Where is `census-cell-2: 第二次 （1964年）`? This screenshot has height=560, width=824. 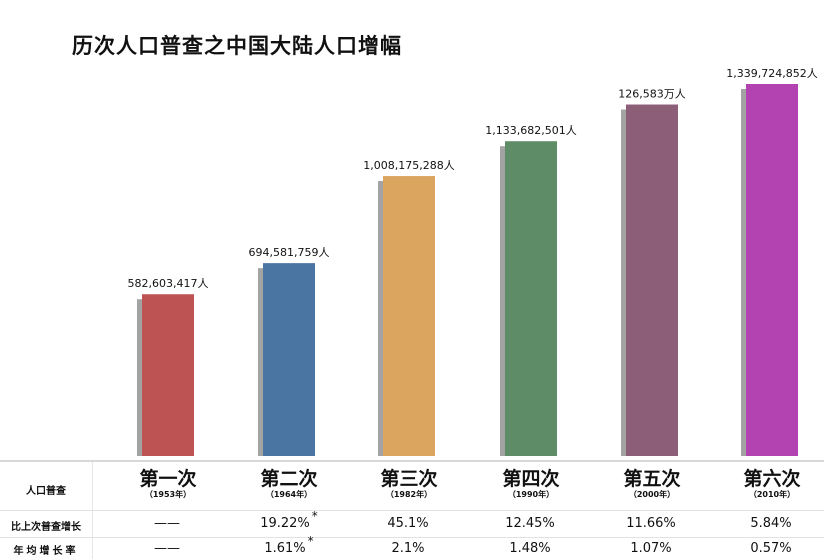 census-cell-2: 第二次 （1964年） is located at coordinates (289, 481).